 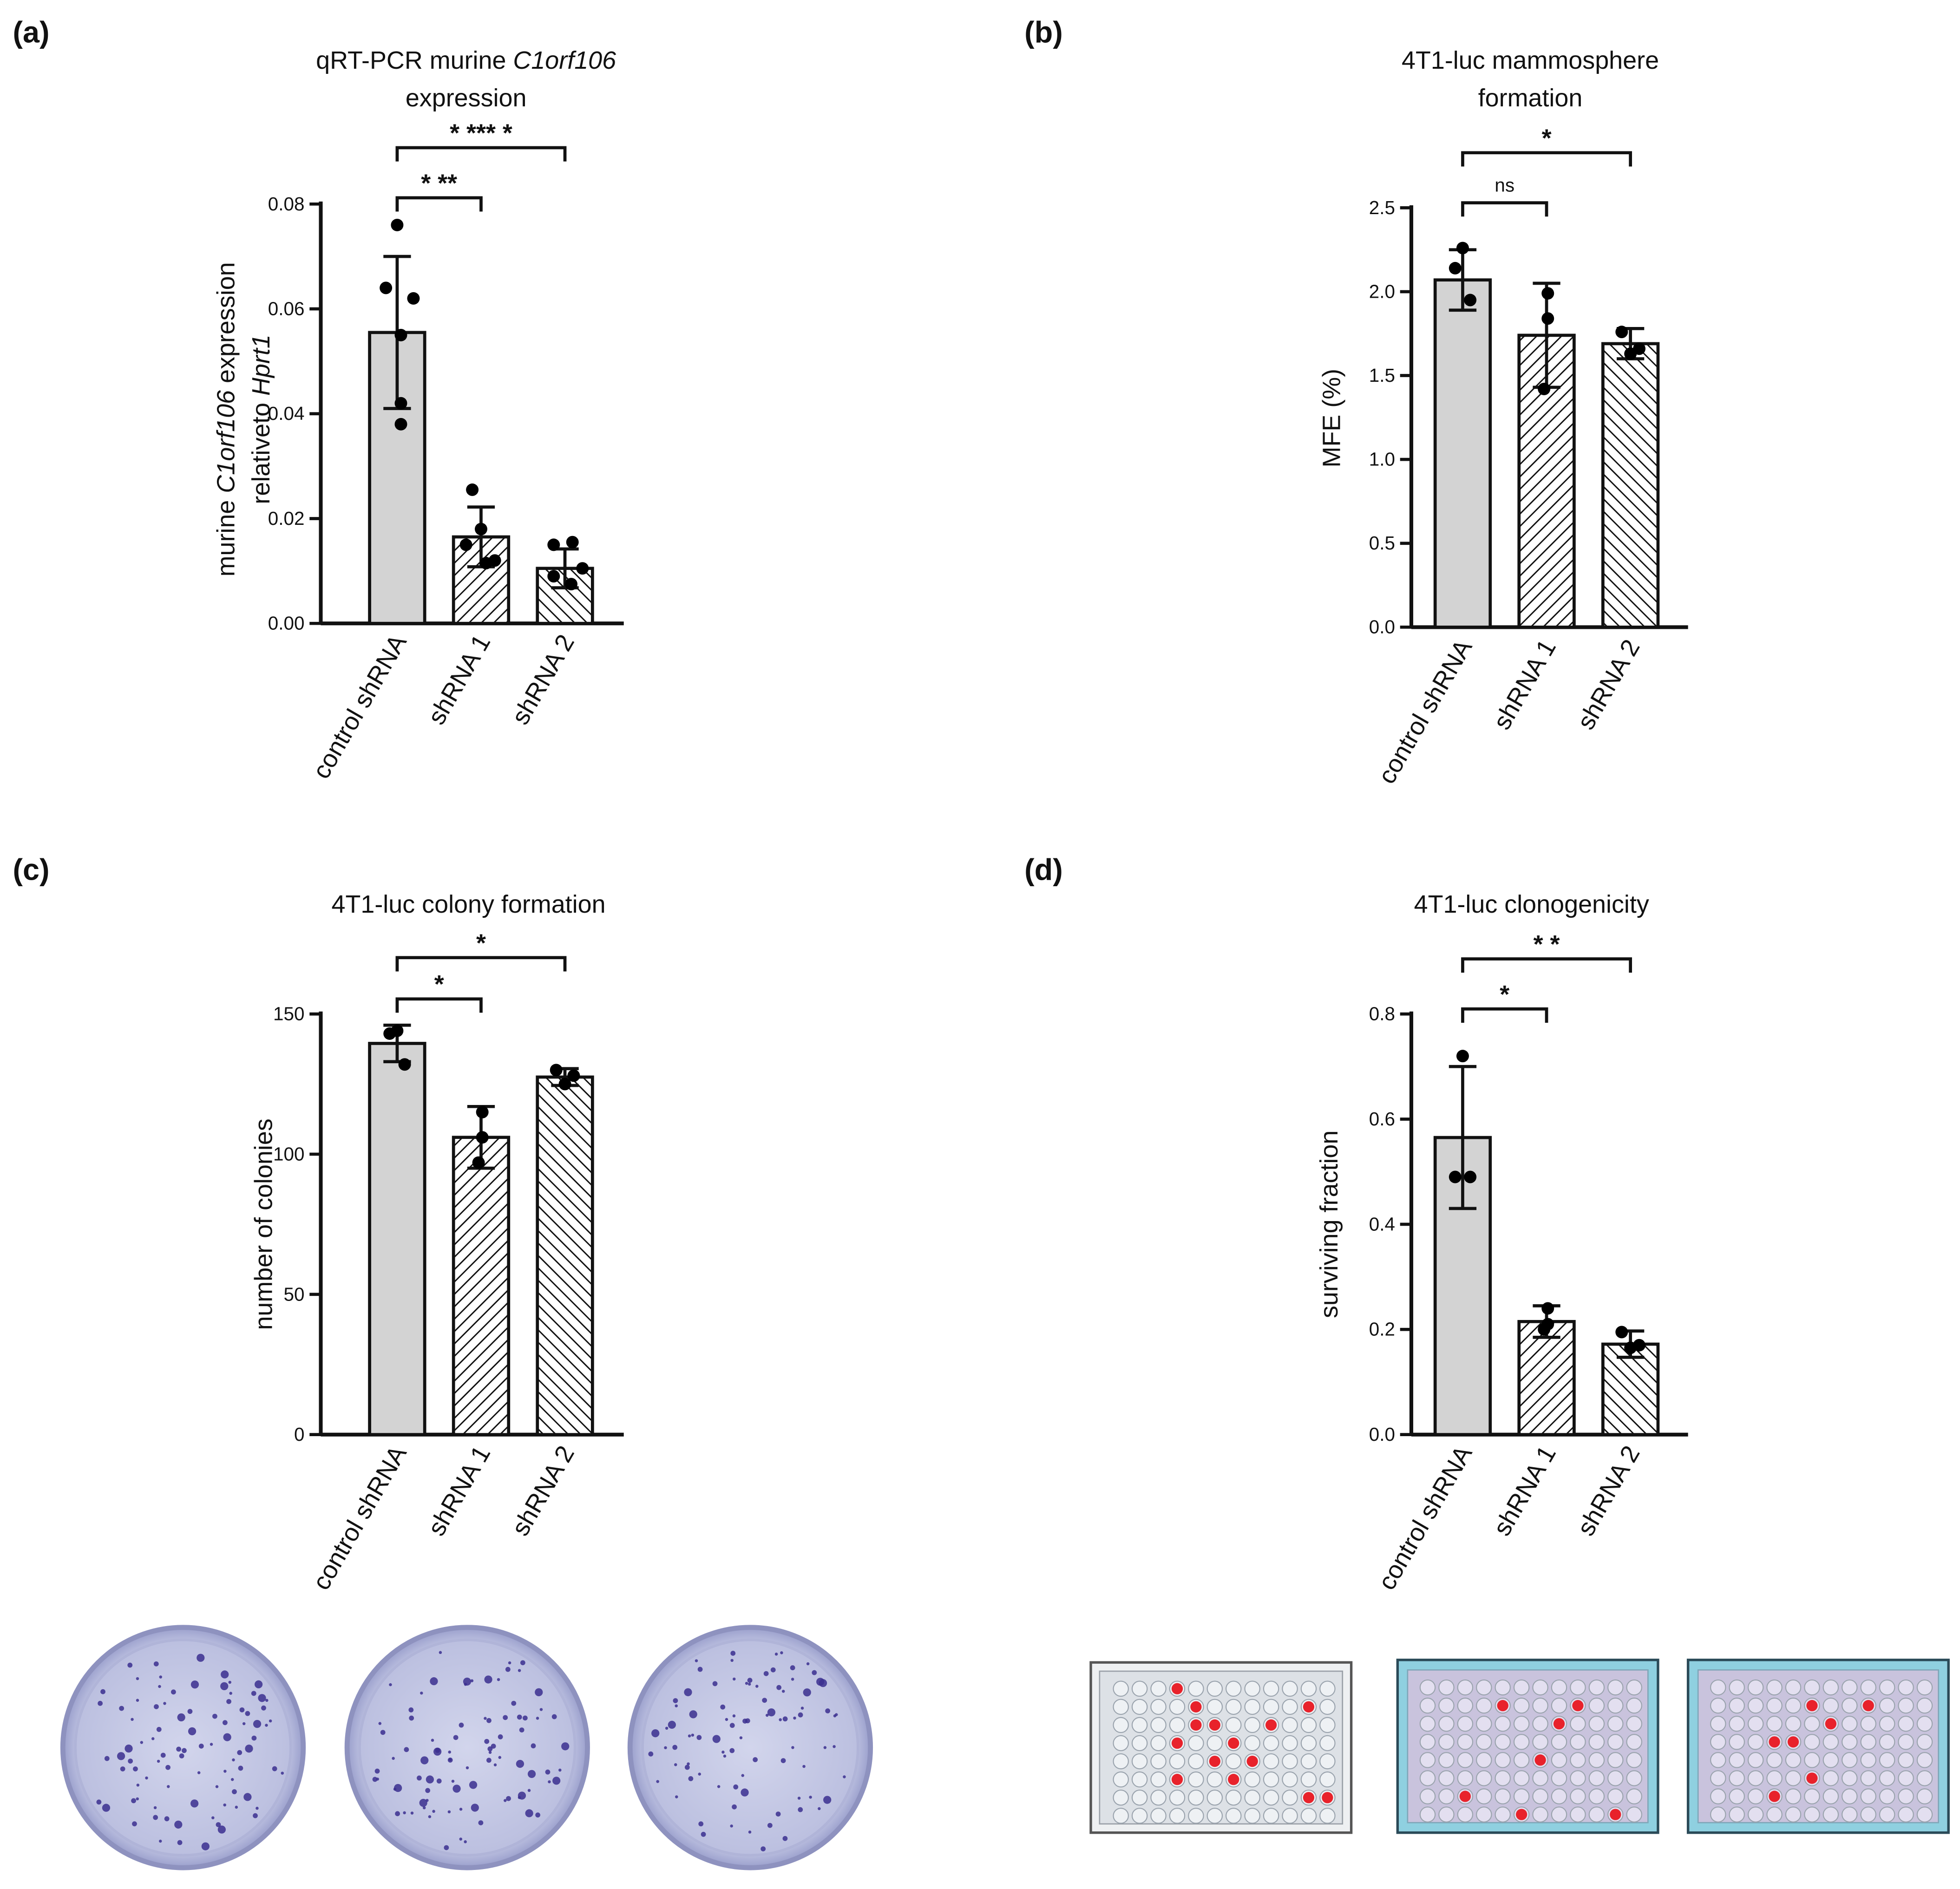 I want to click on panel-d-label: (d), so click(x=1043, y=870).